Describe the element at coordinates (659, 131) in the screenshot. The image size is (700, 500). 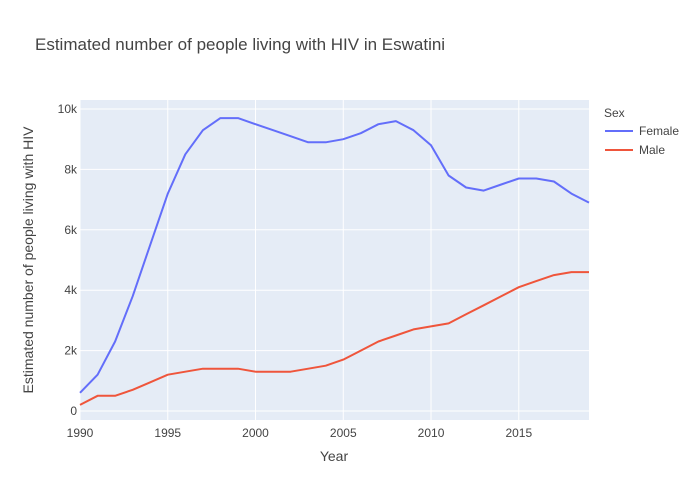
I see `legend-label-female: Female` at that location.